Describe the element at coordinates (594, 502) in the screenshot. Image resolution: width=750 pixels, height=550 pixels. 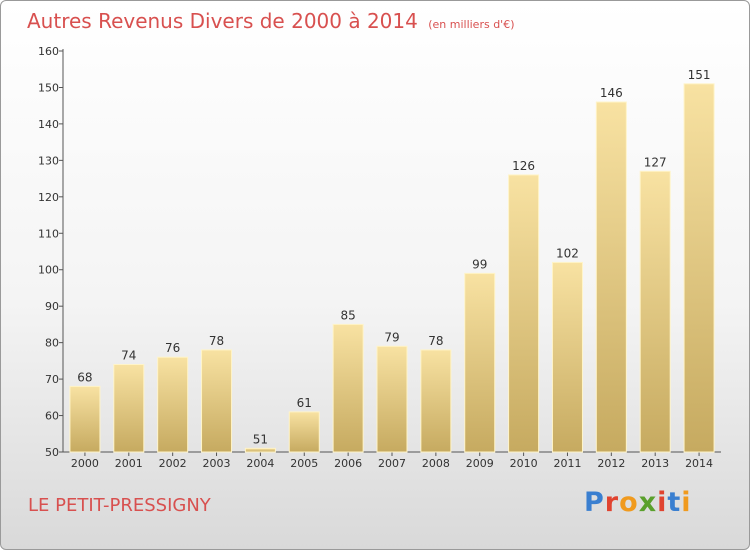
I see `logo-letter: P` at that location.